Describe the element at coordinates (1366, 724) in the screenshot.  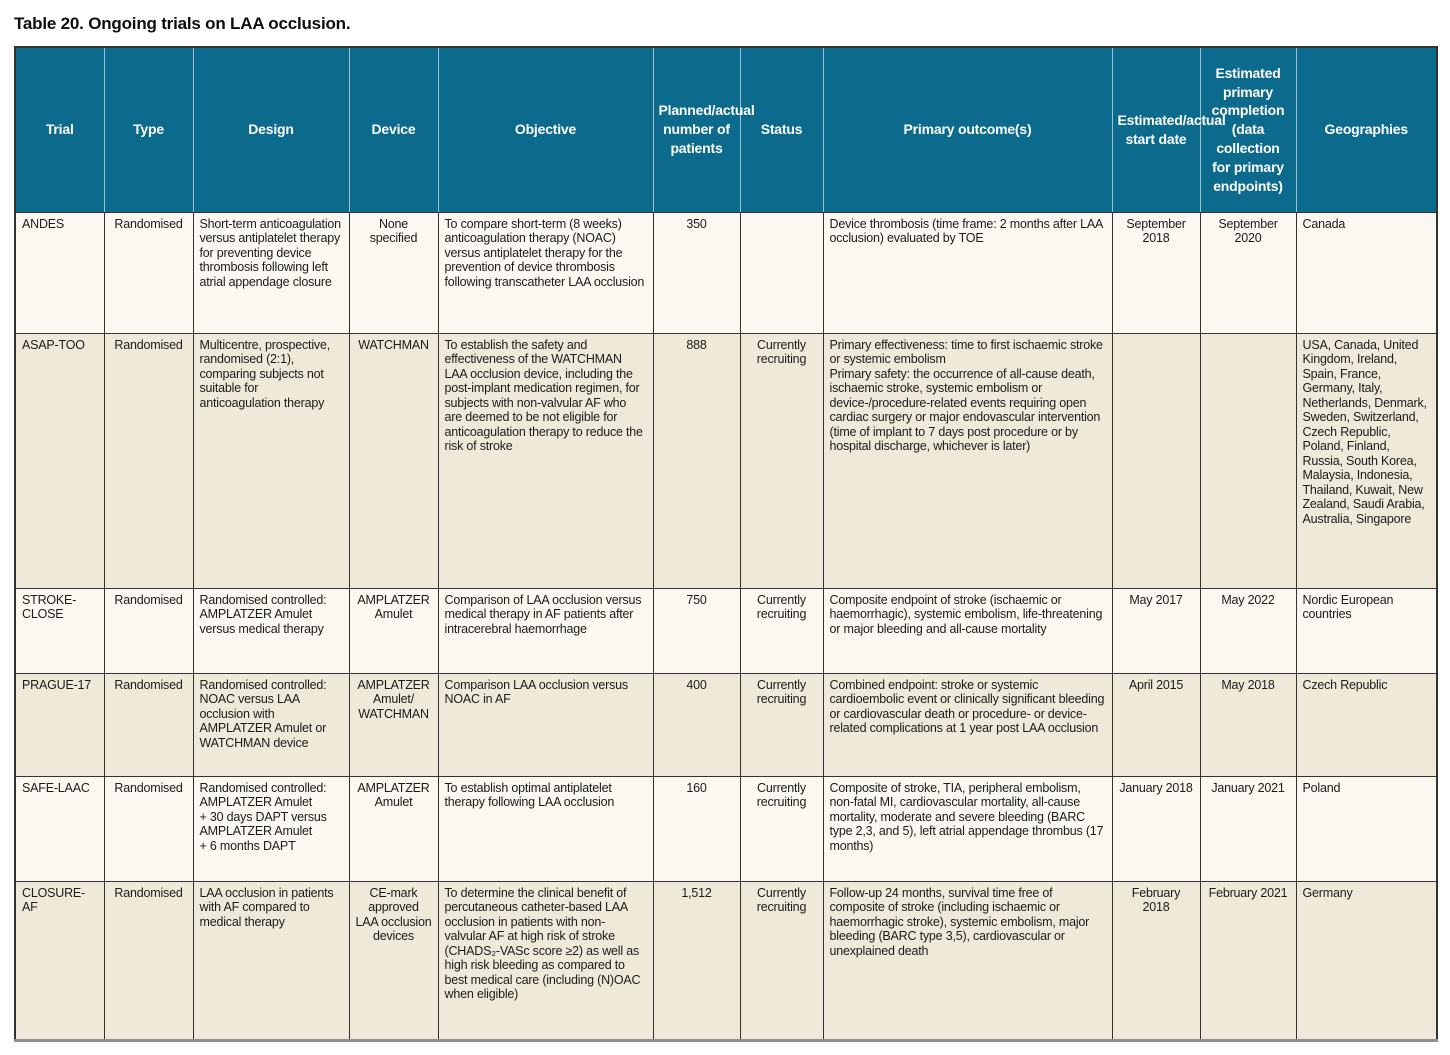
I see `cell-geographies: Czech Republic` at that location.